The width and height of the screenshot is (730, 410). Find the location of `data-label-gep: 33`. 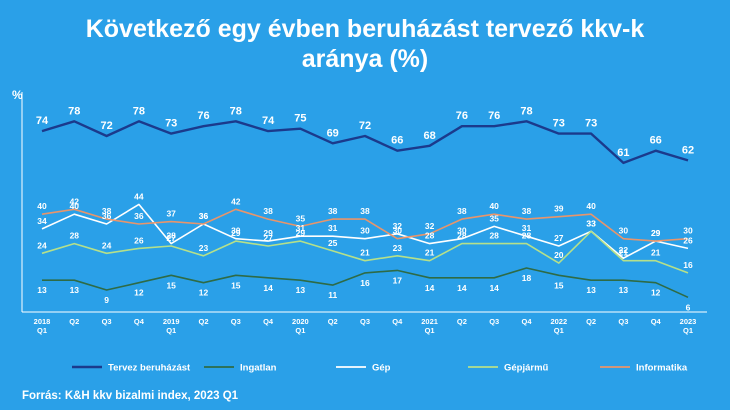

data-label-gep: 33 is located at coordinates (591, 223).